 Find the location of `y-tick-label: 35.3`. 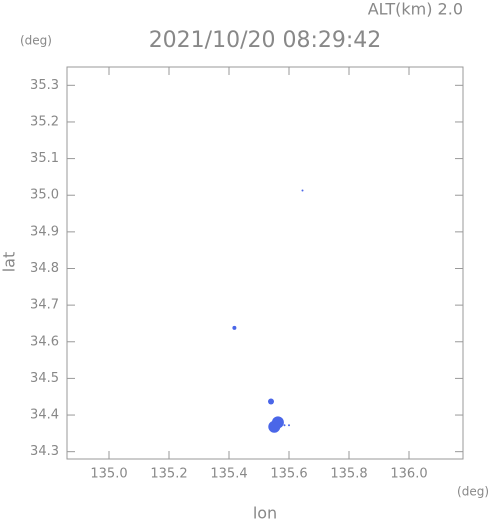

y-tick-label: 35.3 is located at coordinates (44, 85).